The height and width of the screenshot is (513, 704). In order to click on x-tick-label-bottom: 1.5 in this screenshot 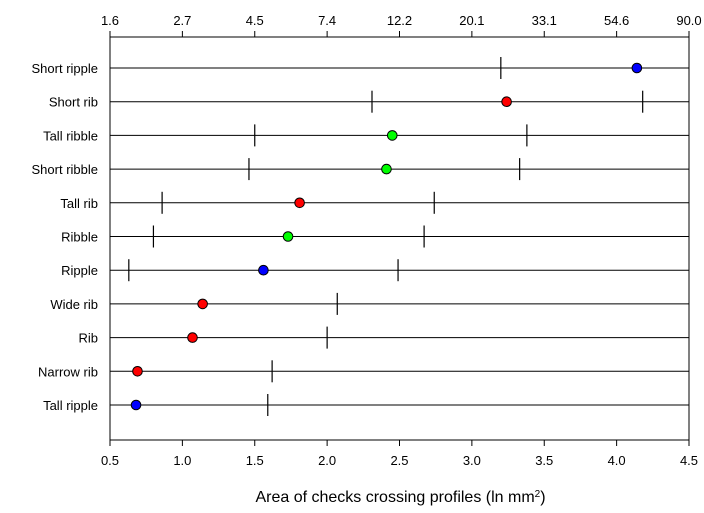, I will do `click(255, 460)`.